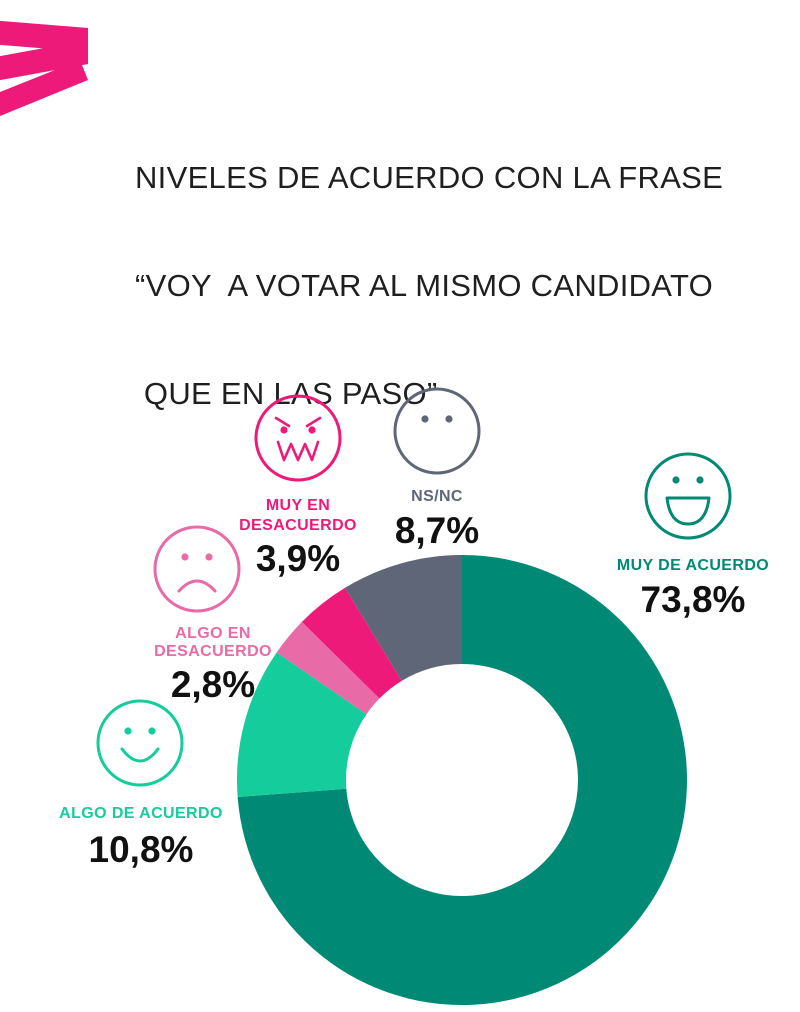 The image size is (800, 1012). What do you see at coordinates (298, 505) in the screenshot?
I see `label-muy-en-desacuerdo-category: MUY EN` at bounding box center [298, 505].